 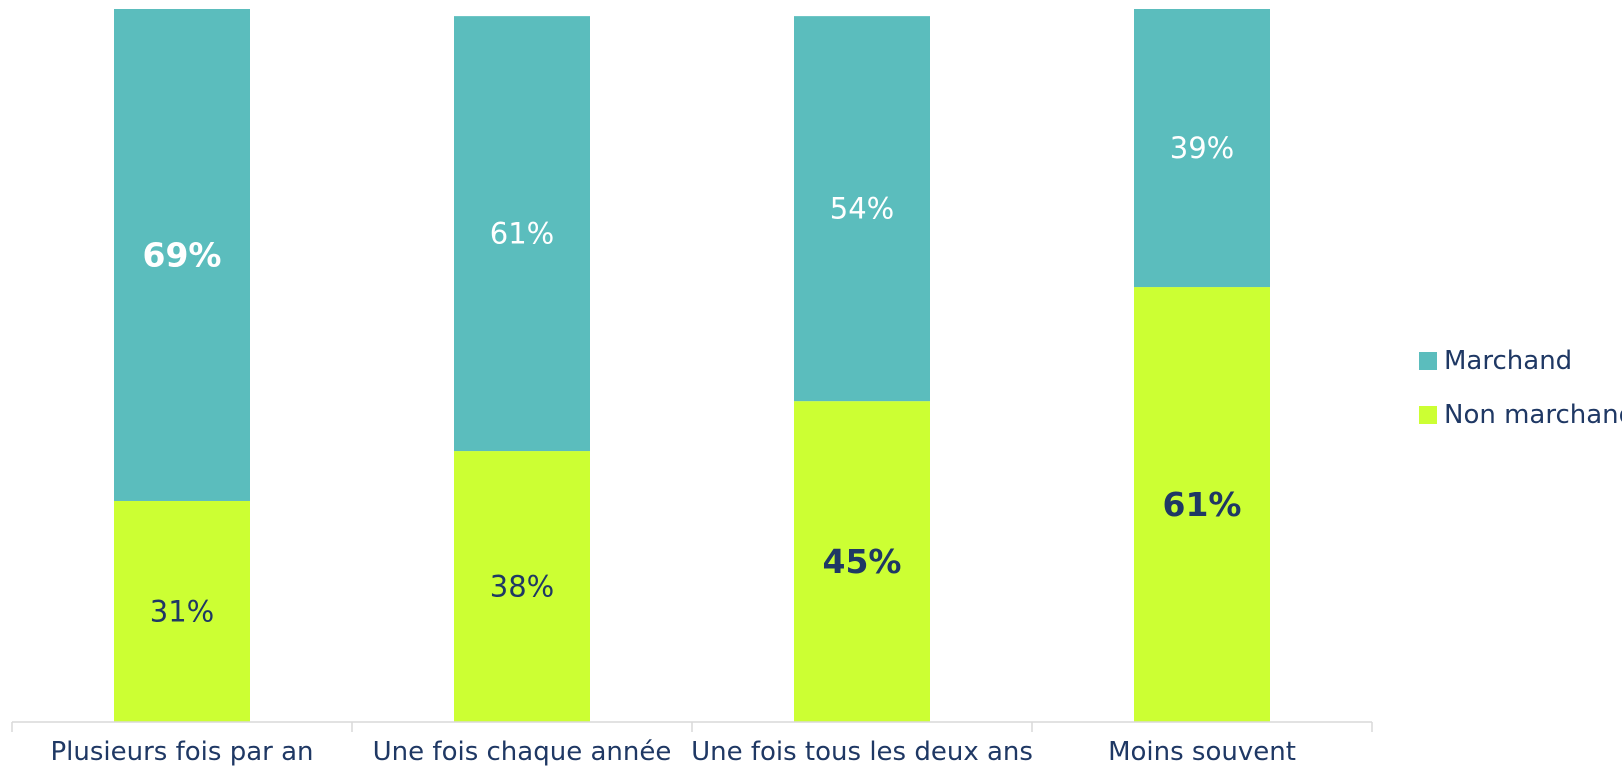 What do you see at coordinates (1520, 388) in the screenshot?
I see `legend: Marchand Non marchand` at bounding box center [1520, 388].